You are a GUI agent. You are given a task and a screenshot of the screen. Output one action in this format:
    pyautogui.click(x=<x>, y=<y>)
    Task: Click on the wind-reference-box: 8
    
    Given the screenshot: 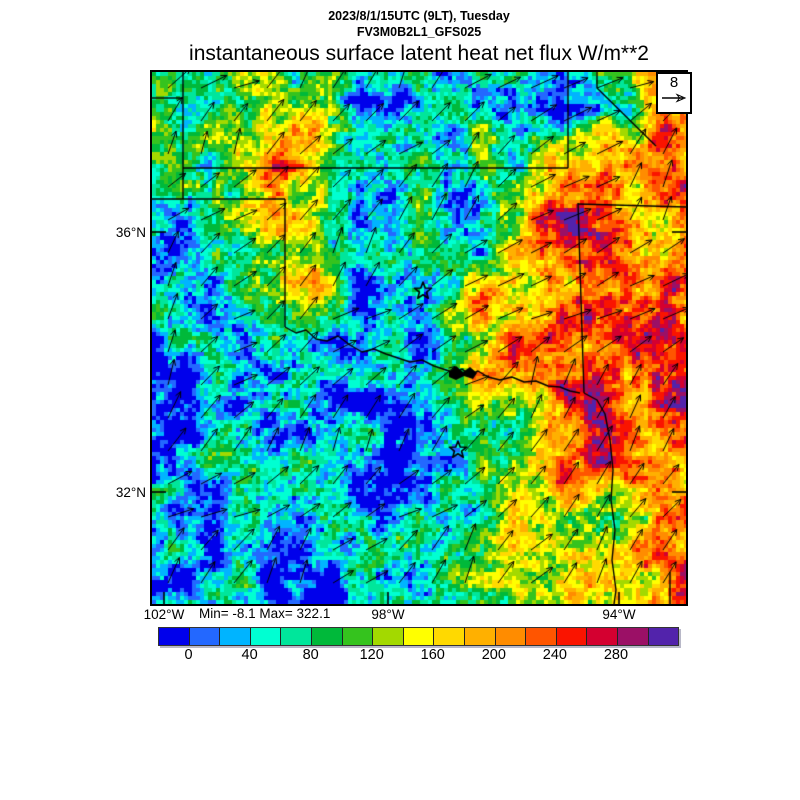 What is the action you would take?
    pyautogui.click(x=674, y=93)
    